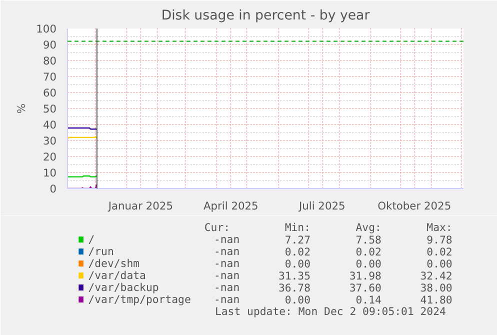 Image resolution: width=497 pixels, height=335 pixels. What do you see at coordinates (294, 276) in the screenshot?
I see `text: 31.35` at bounding box center [294, 276].